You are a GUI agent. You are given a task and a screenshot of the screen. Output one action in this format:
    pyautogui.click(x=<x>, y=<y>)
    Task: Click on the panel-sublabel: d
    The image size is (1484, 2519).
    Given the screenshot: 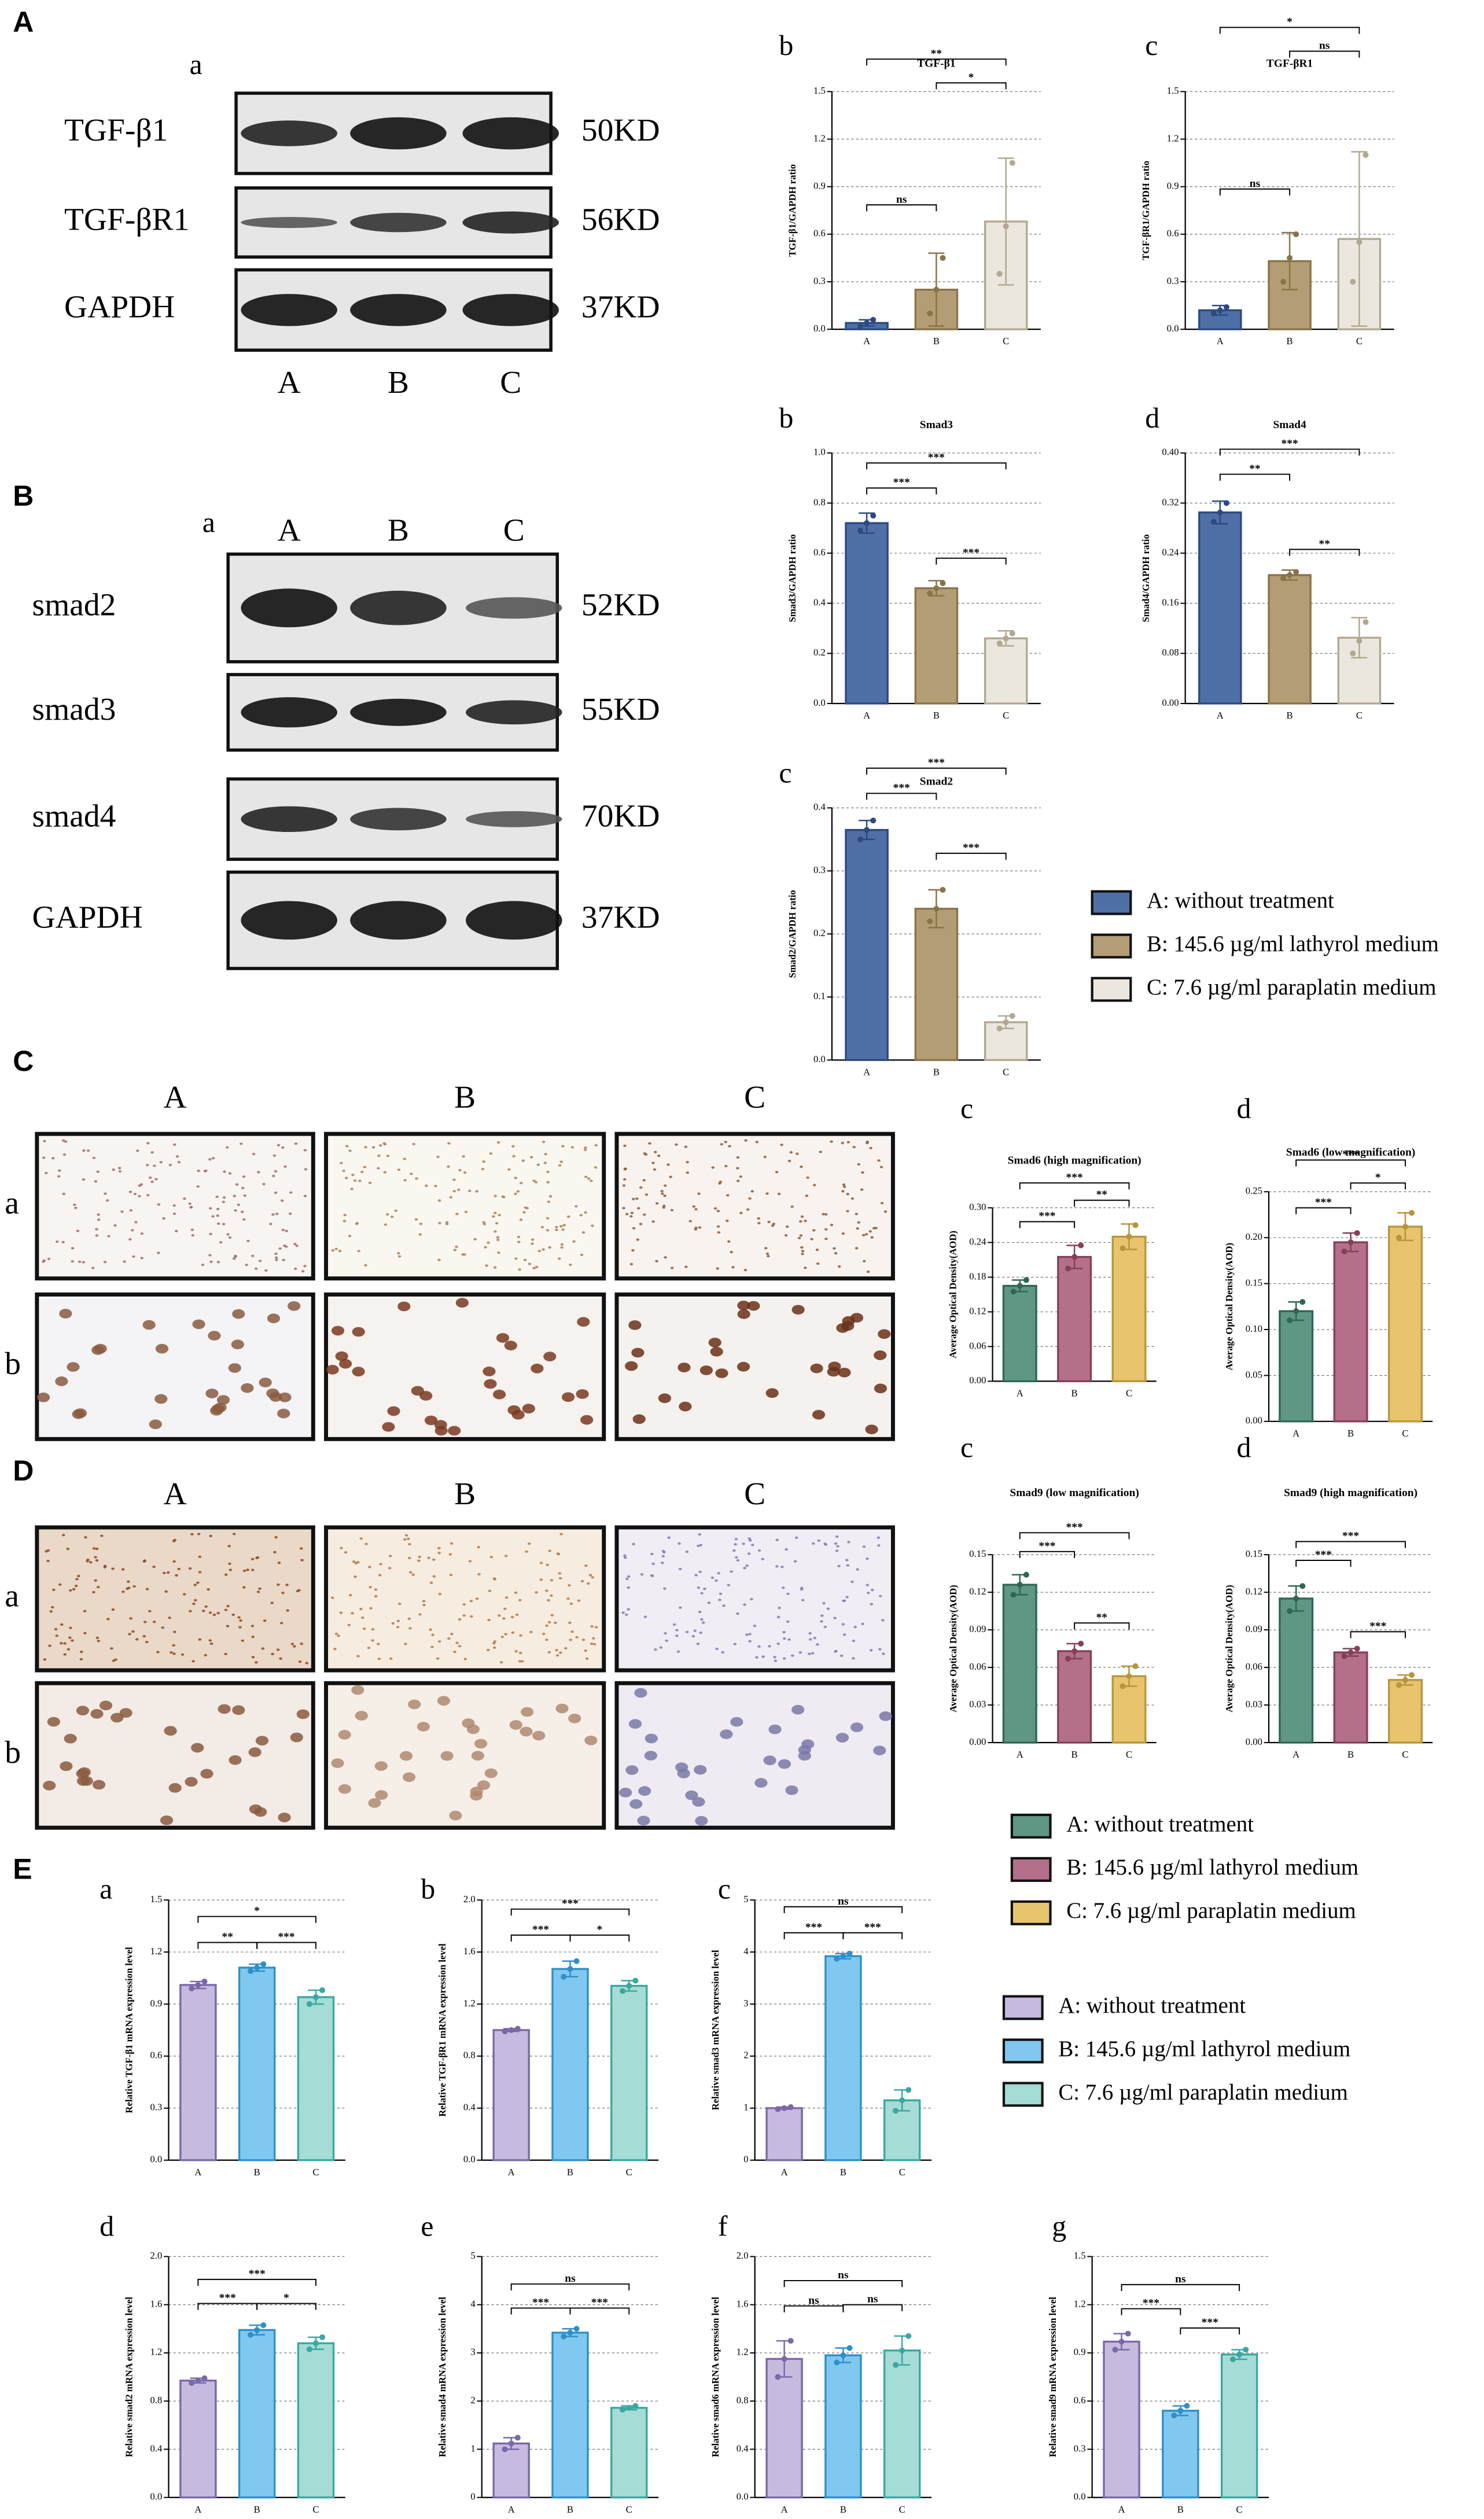 What is the action you would take?
    pyautogui.click(x=1152, y=418)
    